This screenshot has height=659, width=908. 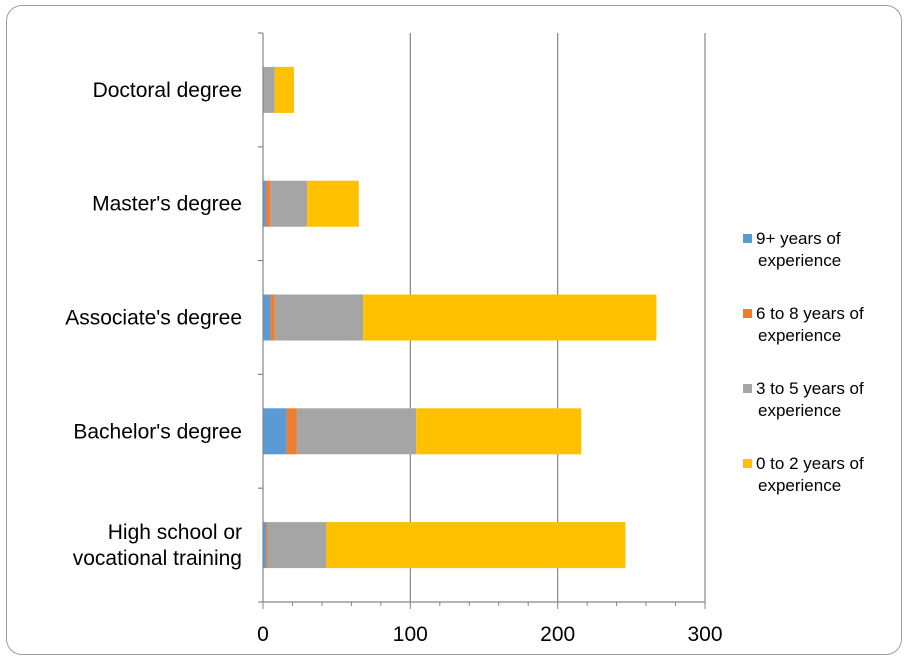 I want to click on x-tick-label: 200, so click(x=557, y=634).